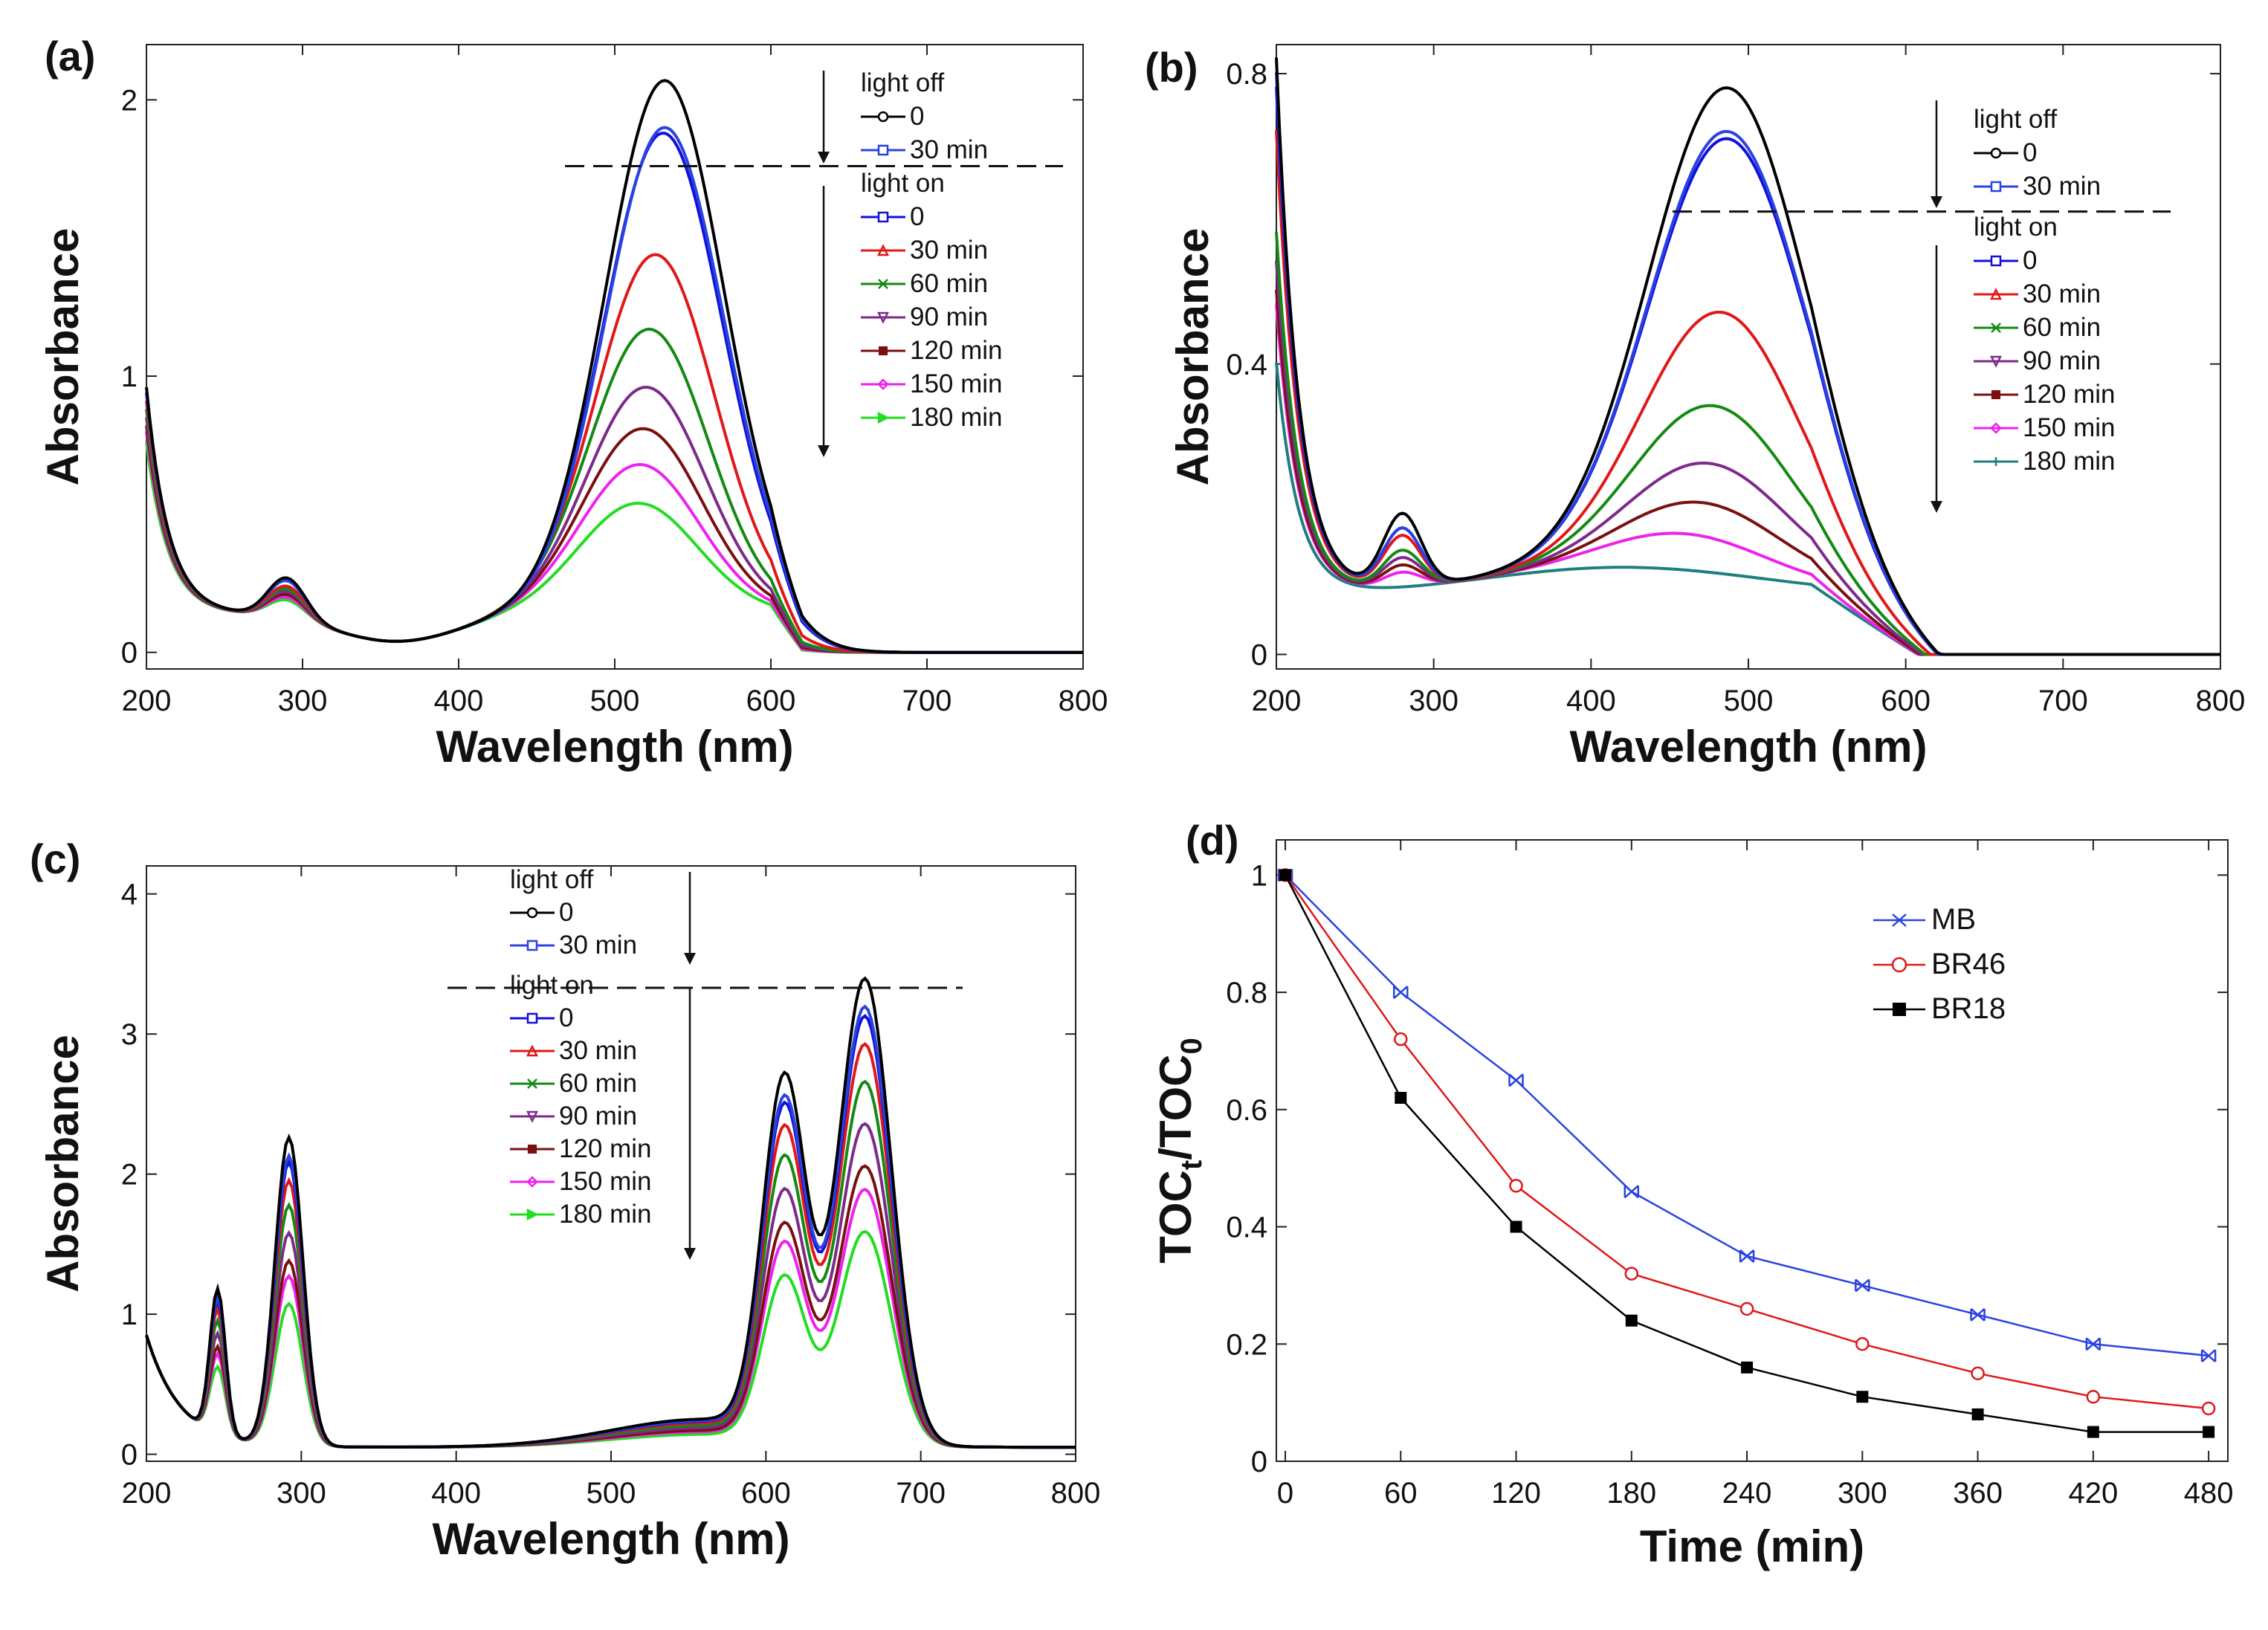  I want to click on y-tick-label: 3, so click(130, 1034).